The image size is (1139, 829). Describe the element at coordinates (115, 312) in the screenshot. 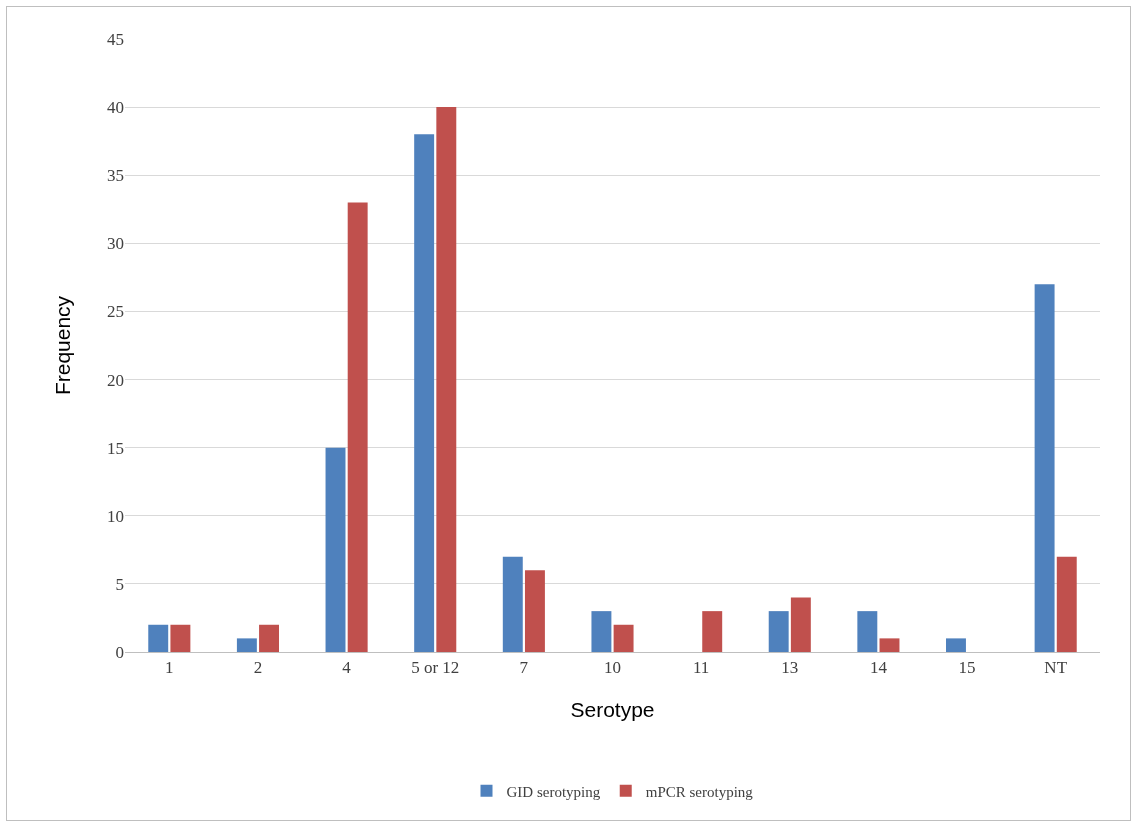

I see `y-tick-label: 25` at that location.